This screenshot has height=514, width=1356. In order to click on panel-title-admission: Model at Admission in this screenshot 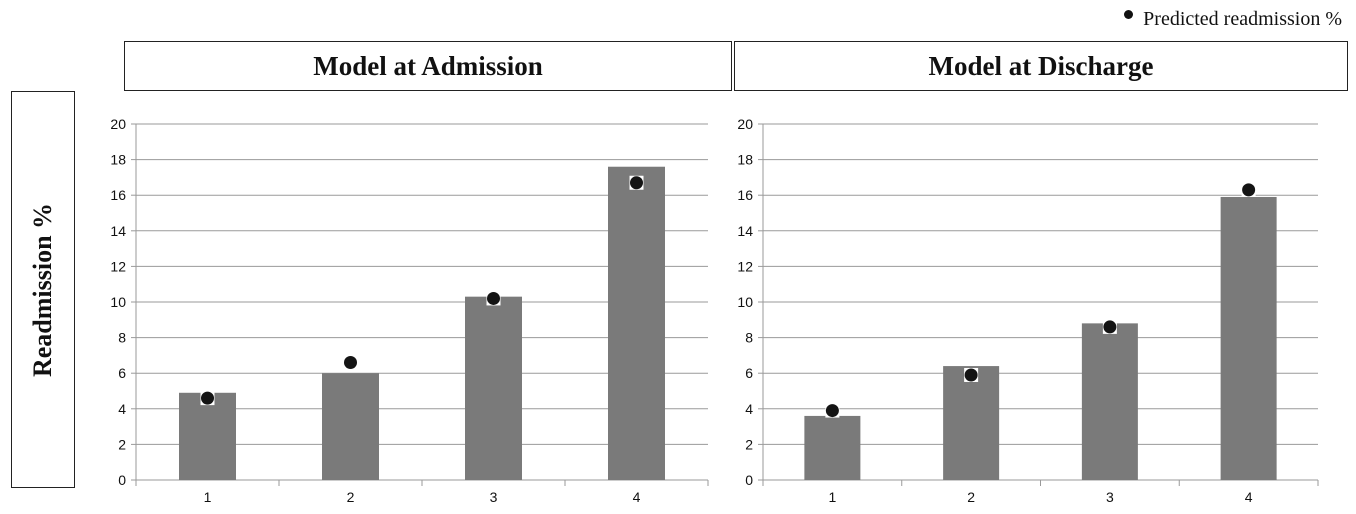, I will do `click(428, 66)`.